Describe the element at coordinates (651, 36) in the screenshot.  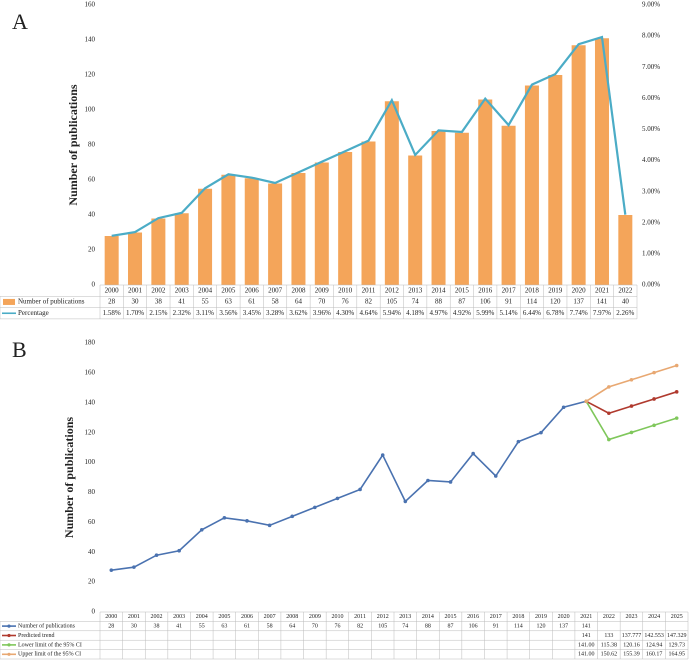
I see `y2-tick-label: 8.00%` at that location.